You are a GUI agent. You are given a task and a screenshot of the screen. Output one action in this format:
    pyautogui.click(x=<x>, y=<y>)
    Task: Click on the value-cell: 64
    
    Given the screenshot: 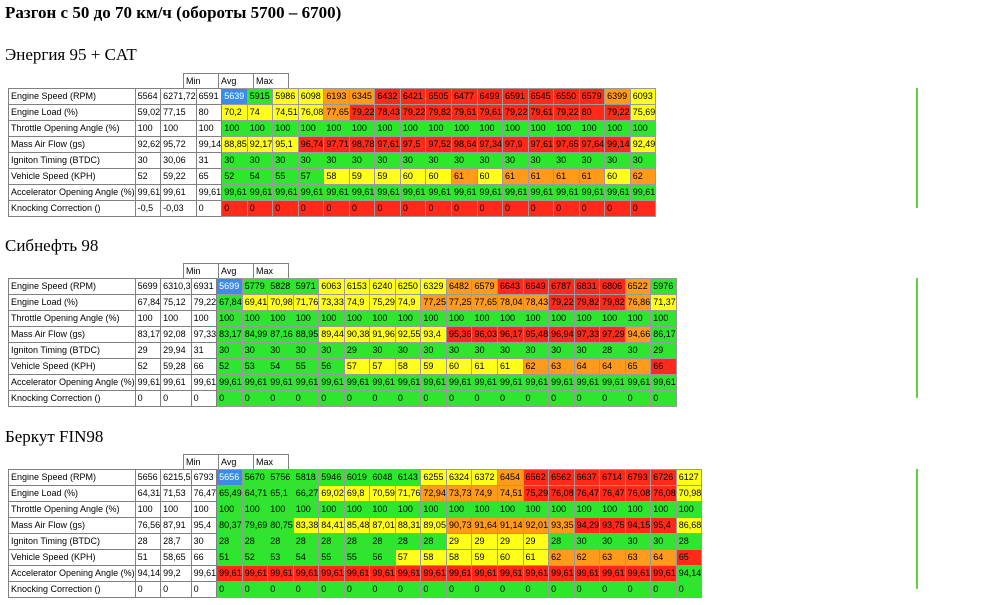 What is the action you would take?
    pyautogui.click(x=663, y=557)
    